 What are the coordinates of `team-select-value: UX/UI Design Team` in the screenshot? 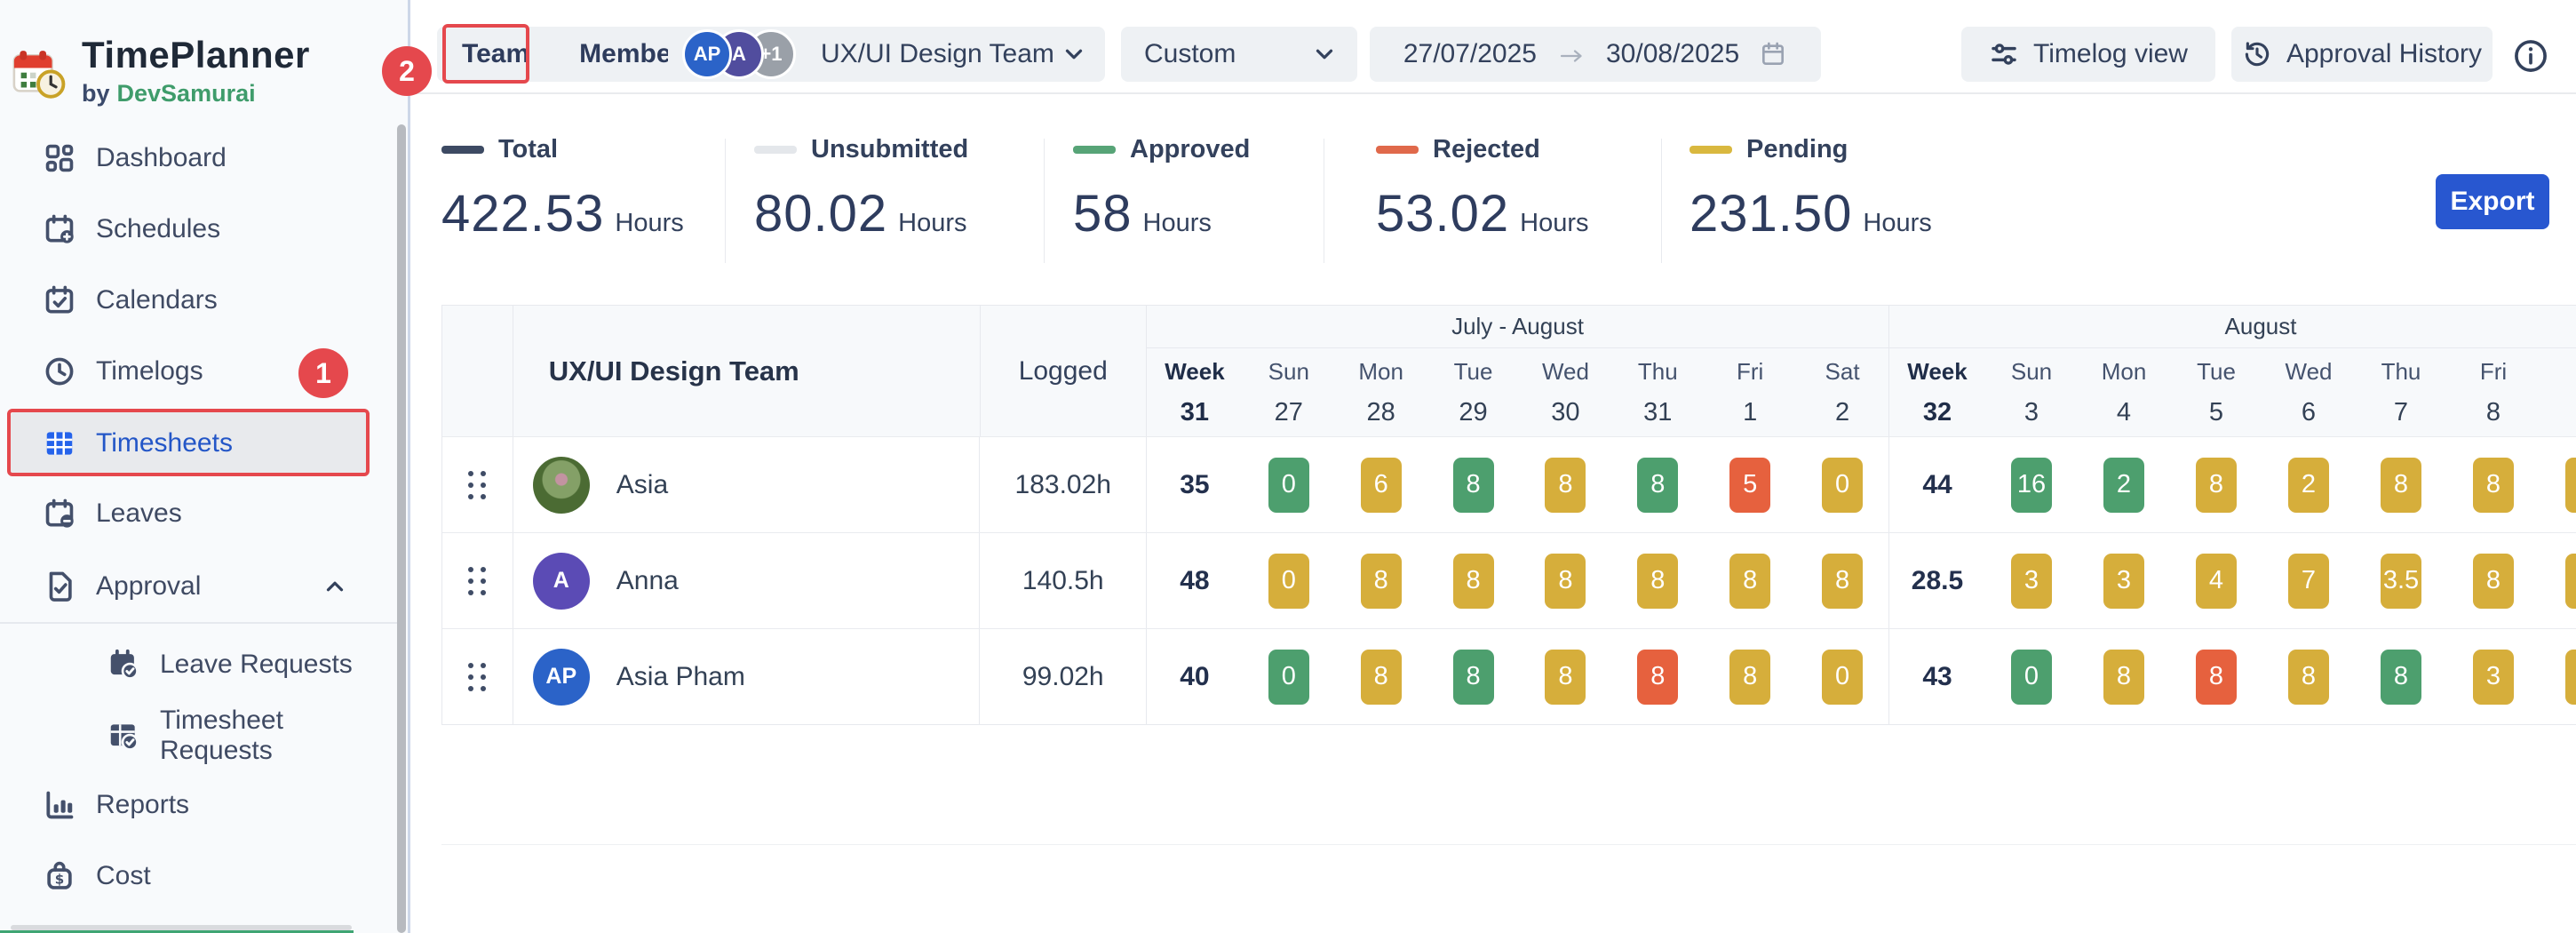 It's located at (937, 53).